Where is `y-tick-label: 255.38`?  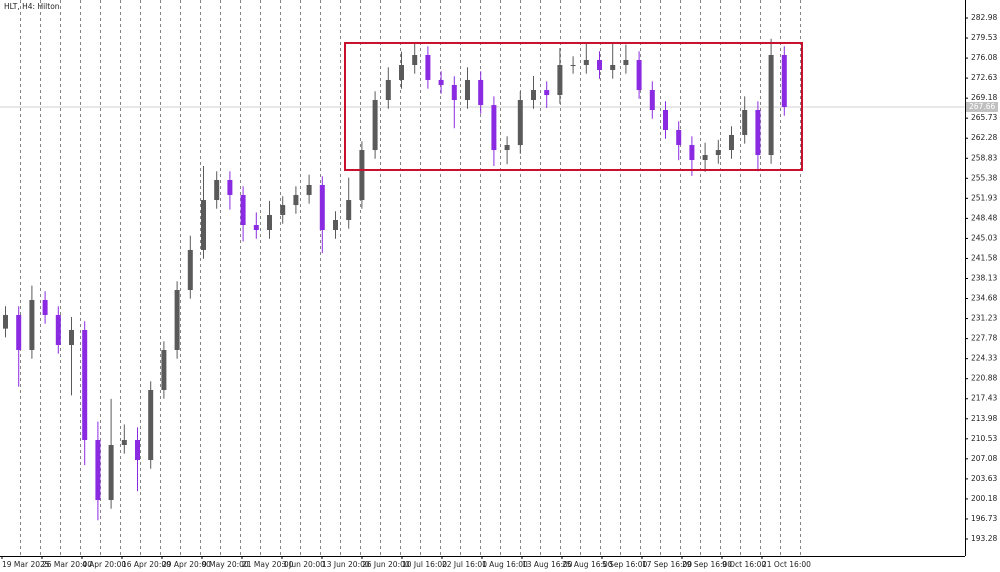
y-tick-label: 255.38 is located at coordinates (984, 177).